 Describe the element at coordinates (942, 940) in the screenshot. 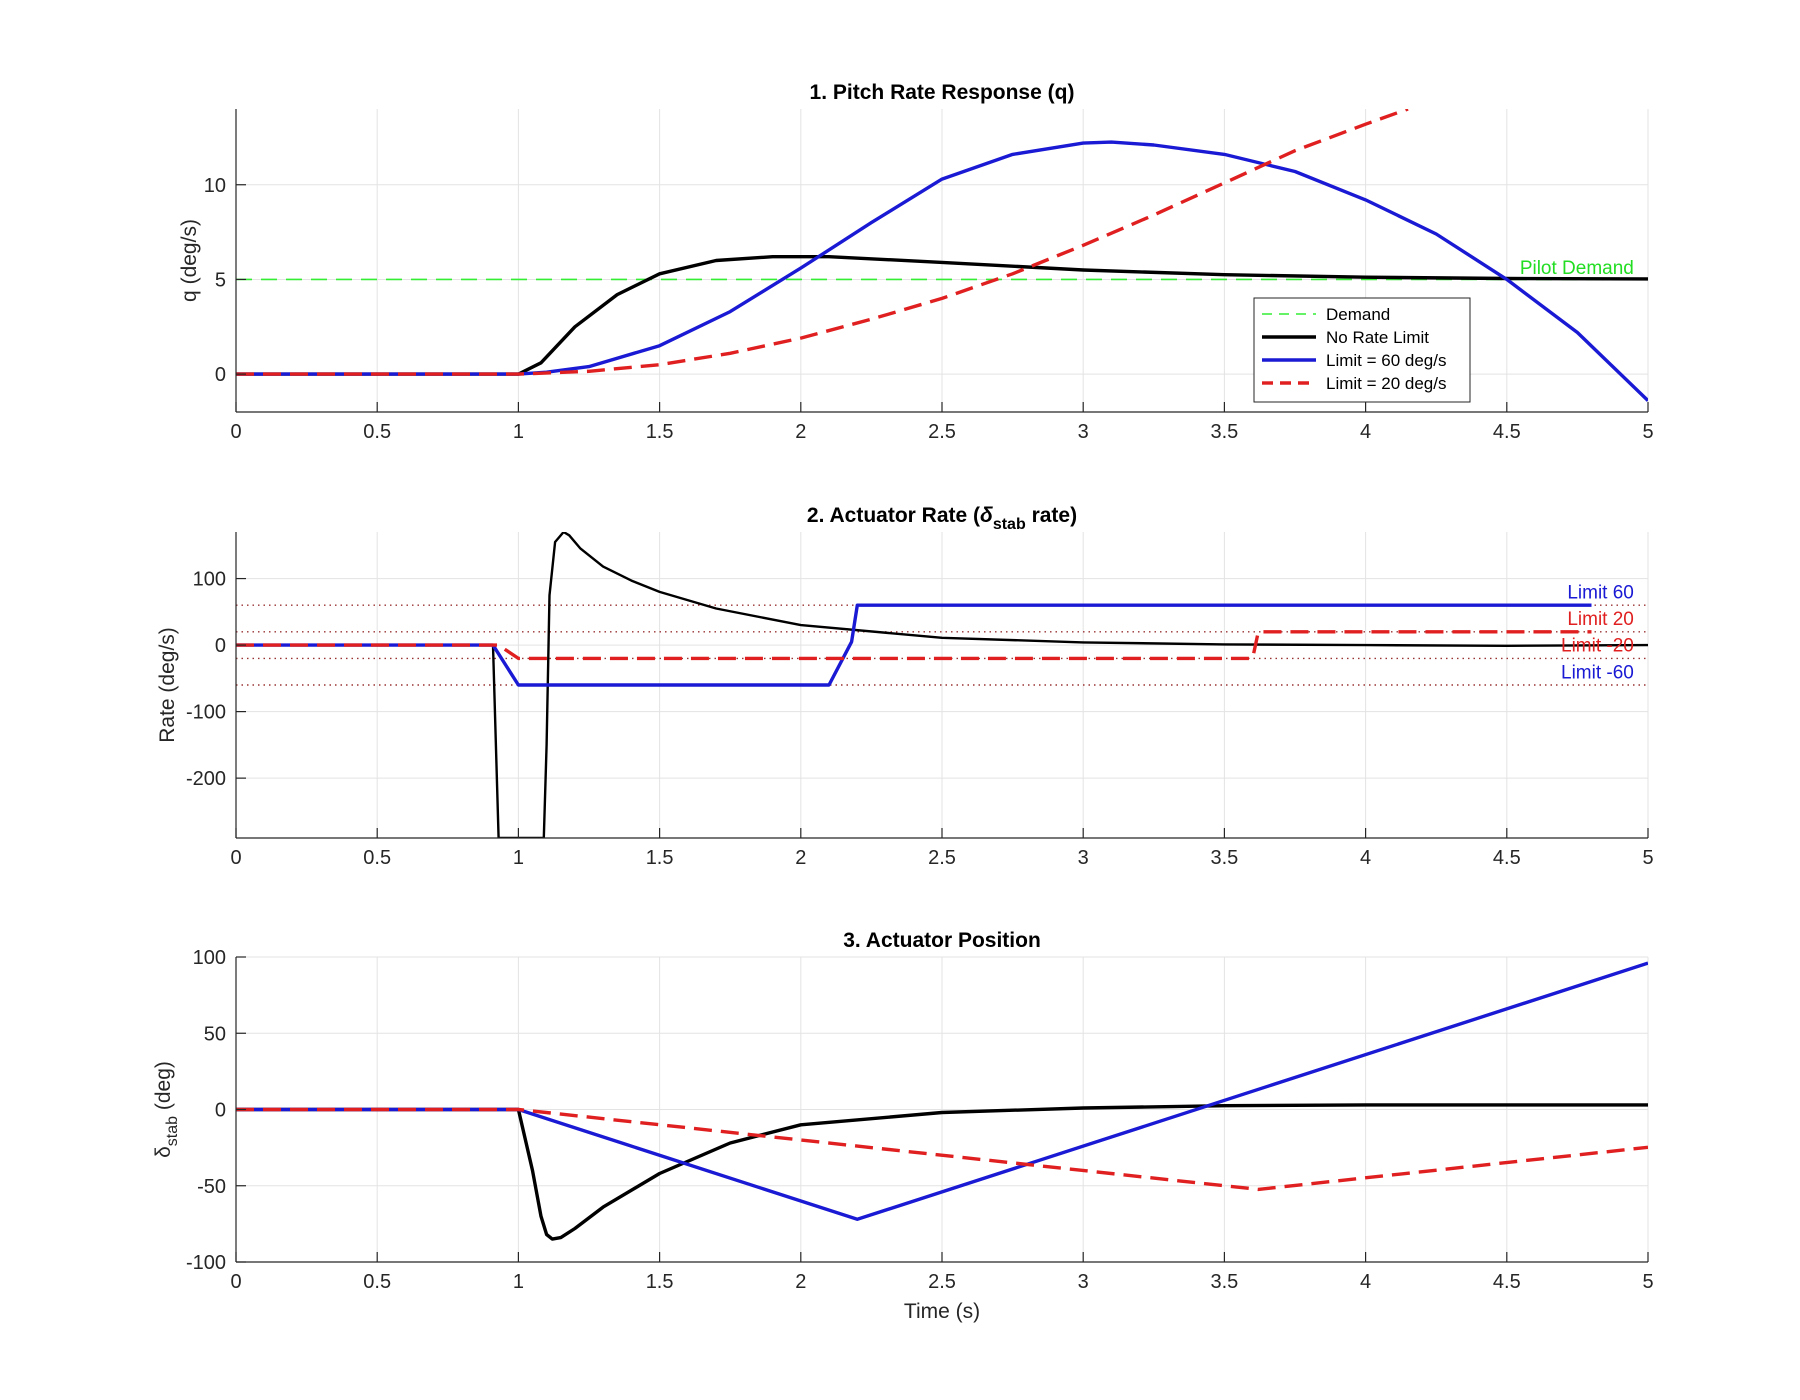

I see `chart-title: 3. Actuator Position` at that location.